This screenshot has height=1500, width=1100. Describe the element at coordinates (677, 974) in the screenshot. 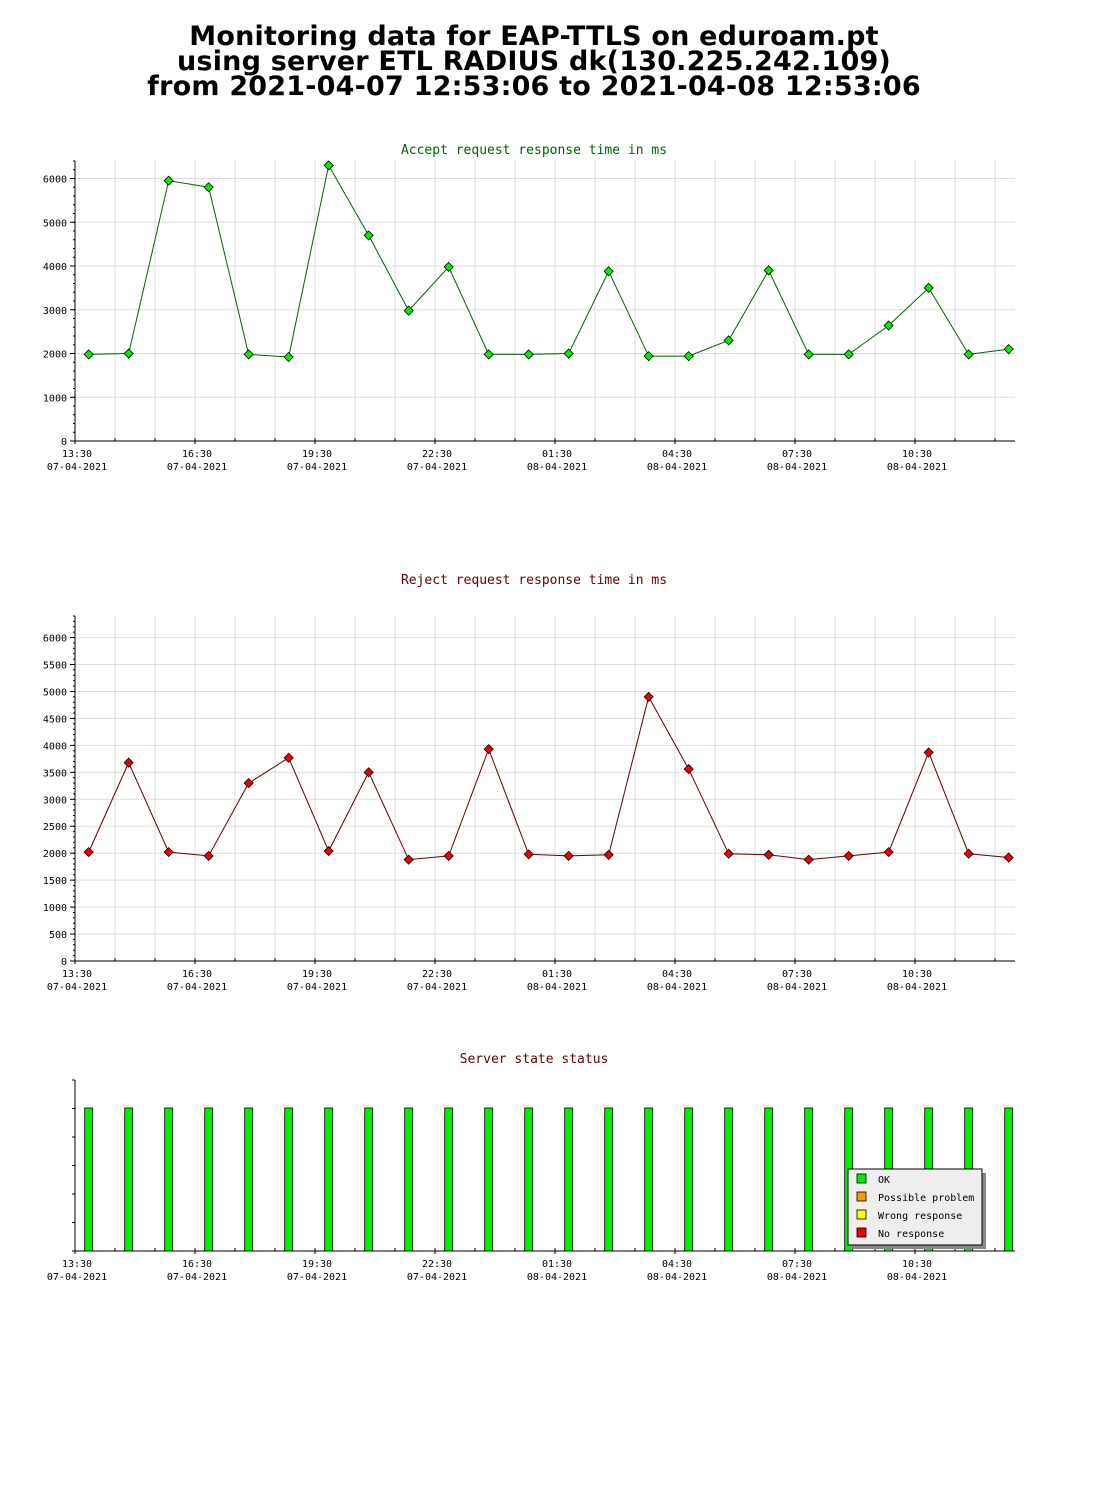

I see `reject-x-tick-time: 04:30` at that location.